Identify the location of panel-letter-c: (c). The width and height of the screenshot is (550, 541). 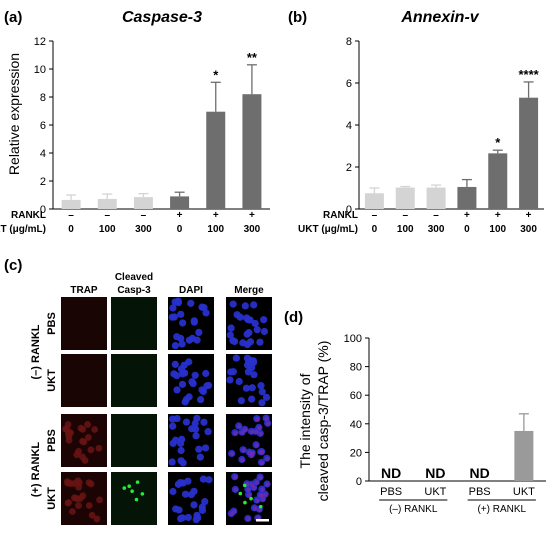
(13, 265).